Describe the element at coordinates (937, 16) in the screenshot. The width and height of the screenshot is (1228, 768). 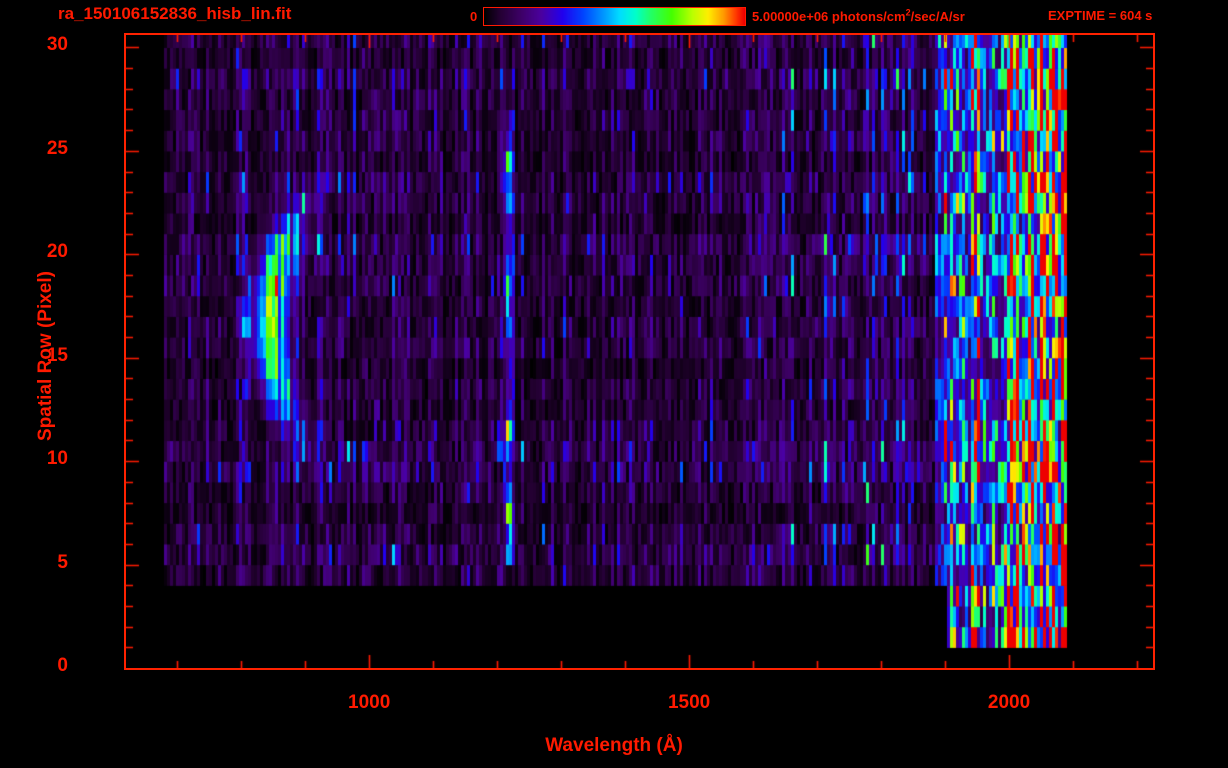
I see `colorbar-units-tail: /sec/A/sr` at that location.